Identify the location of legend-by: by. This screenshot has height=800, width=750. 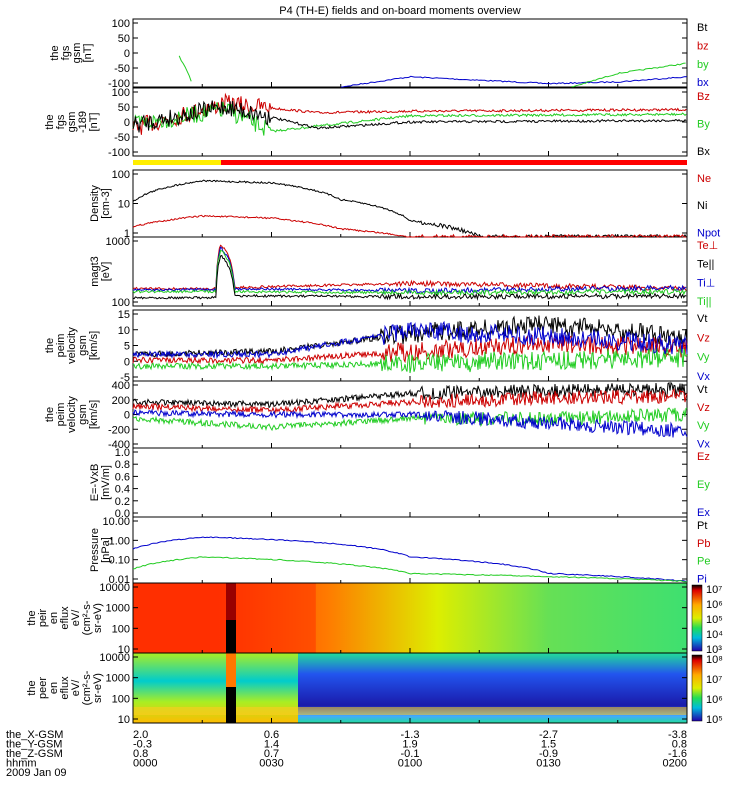
(703, 65).